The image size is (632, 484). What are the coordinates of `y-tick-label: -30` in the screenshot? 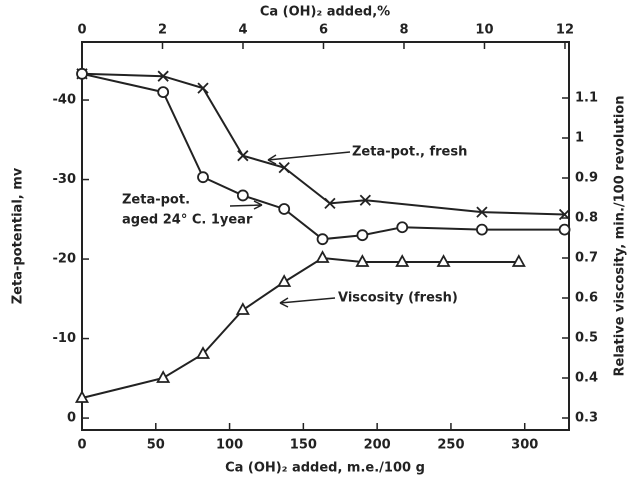 It's located at (65, 179).